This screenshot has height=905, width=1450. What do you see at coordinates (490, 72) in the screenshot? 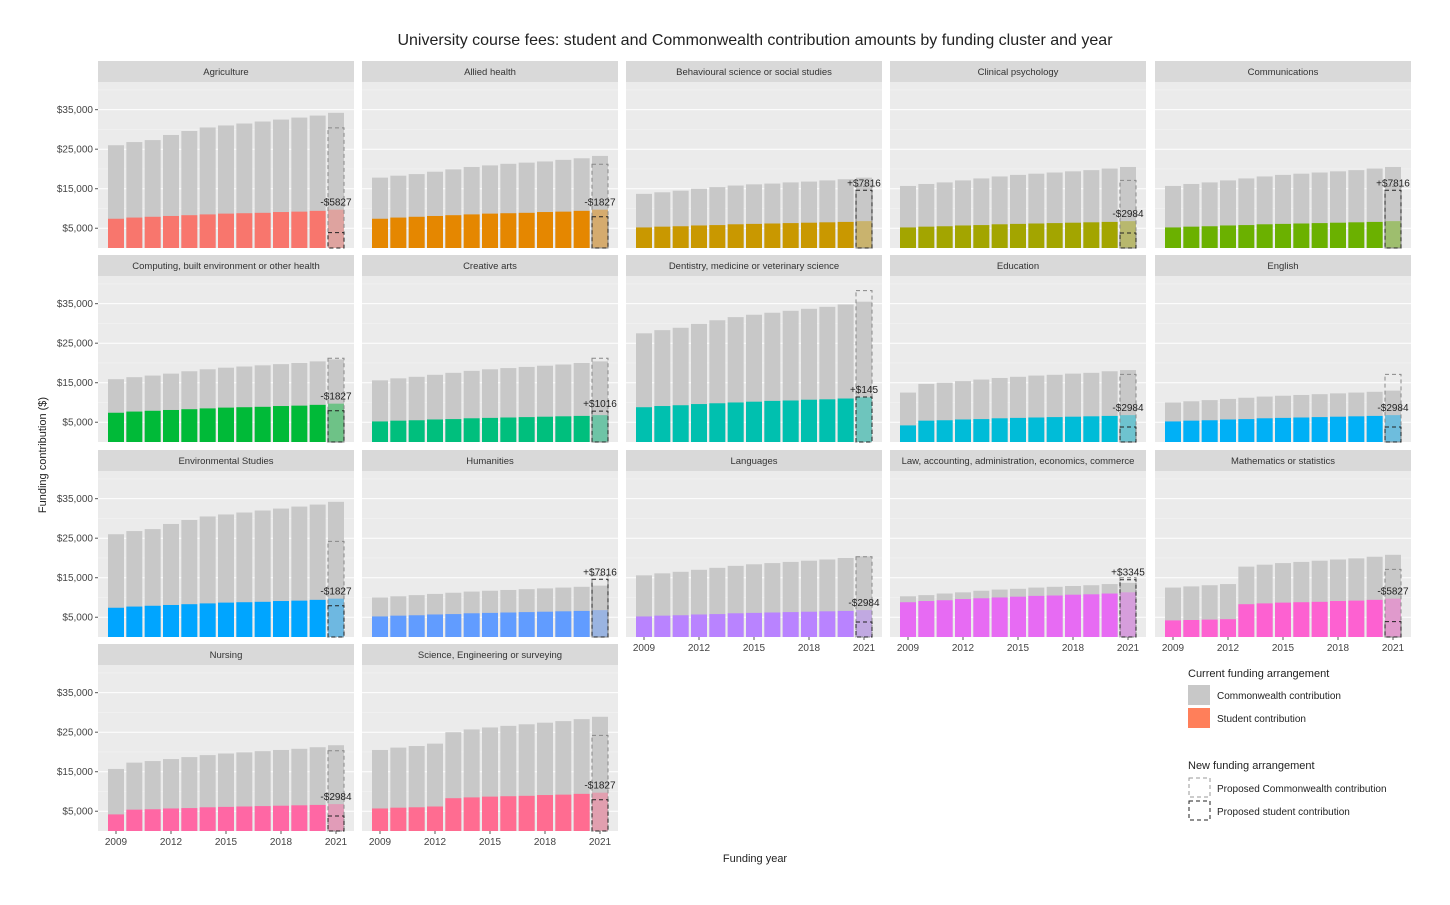
I see `panel-strip-label: Allied health` at bounding box center [490, 72].